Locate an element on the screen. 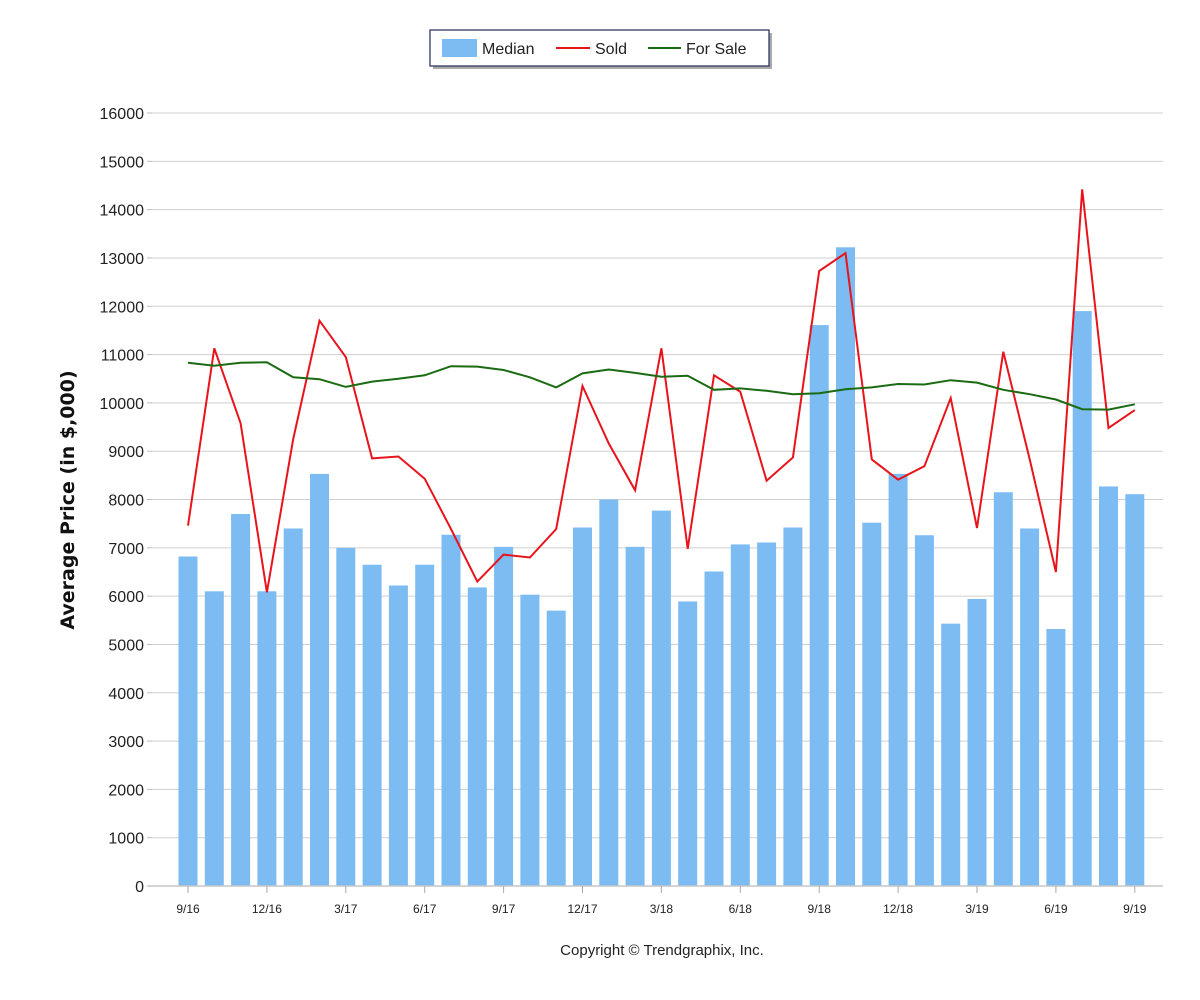 The width and height of the screenshot is (1200, 1000). y-tick-label: 14000 is located at coordinates (122, 211).